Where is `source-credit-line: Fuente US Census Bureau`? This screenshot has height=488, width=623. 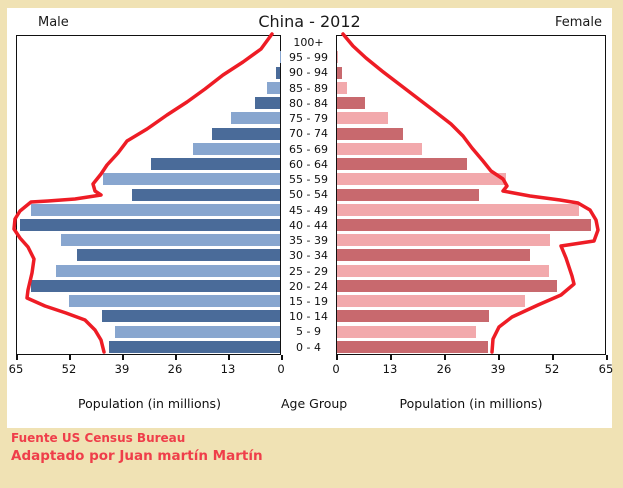
source-credit-line: Fuente US Census Bureau is located at coordinates (98, 438).